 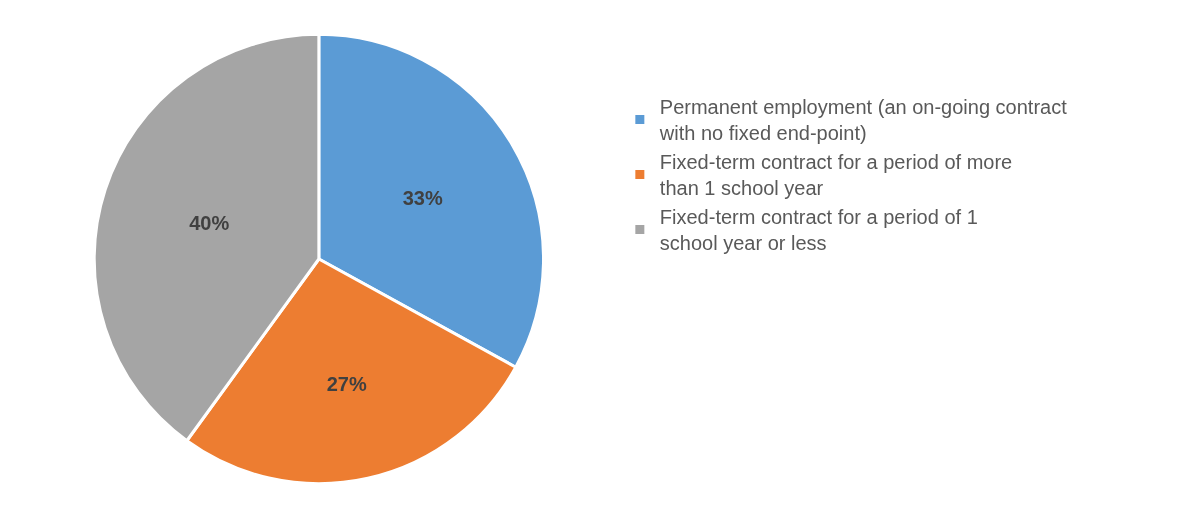 What do you see at coordinates (346, 384) in the screenshot?
I see `data-label: 27%` at bounding box center [346, 384].